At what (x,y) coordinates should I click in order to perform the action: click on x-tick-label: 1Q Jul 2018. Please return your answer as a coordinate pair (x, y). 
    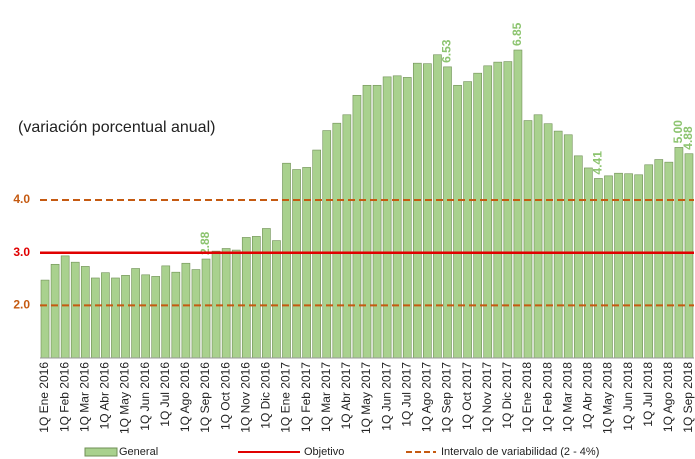
    Looking at the image, I should click on (648, 394).